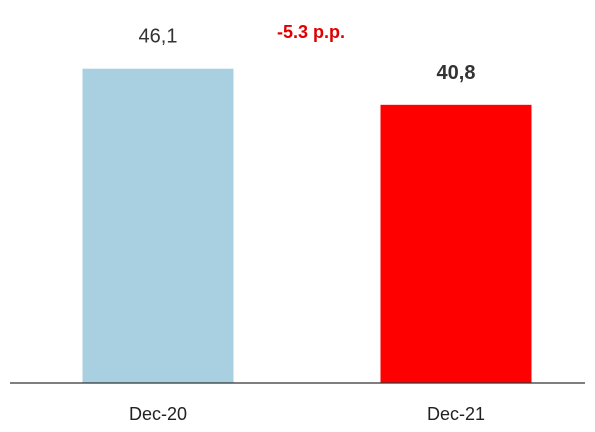 The image size is (595, 432). I want to click on data-label-dec-20: 46,1, so click(158, 37).